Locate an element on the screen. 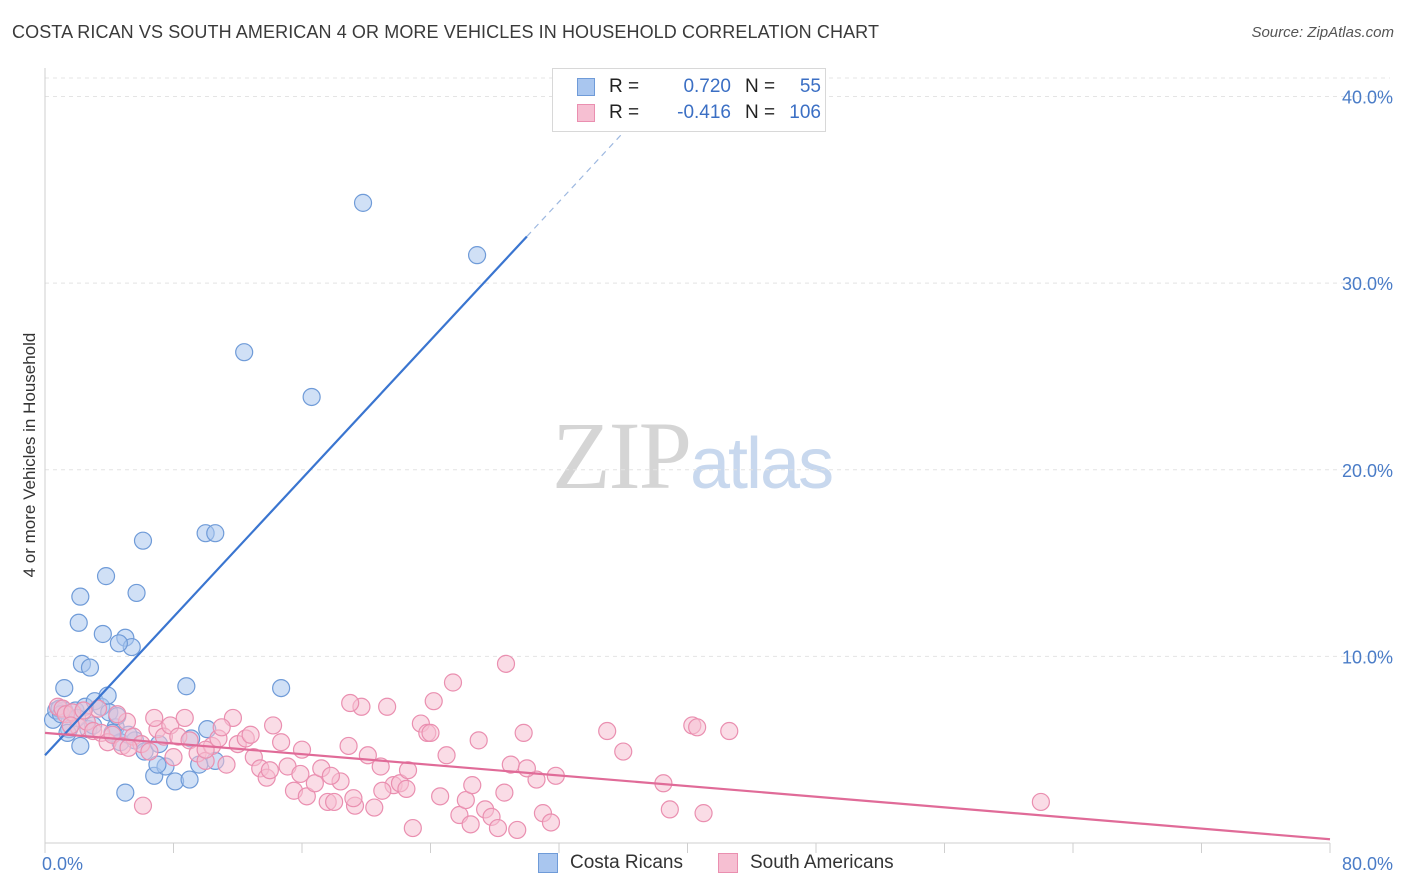 The width and height of the screenshot is (1406, 892). series-label: South Americans is located at coordinates (822, 862).